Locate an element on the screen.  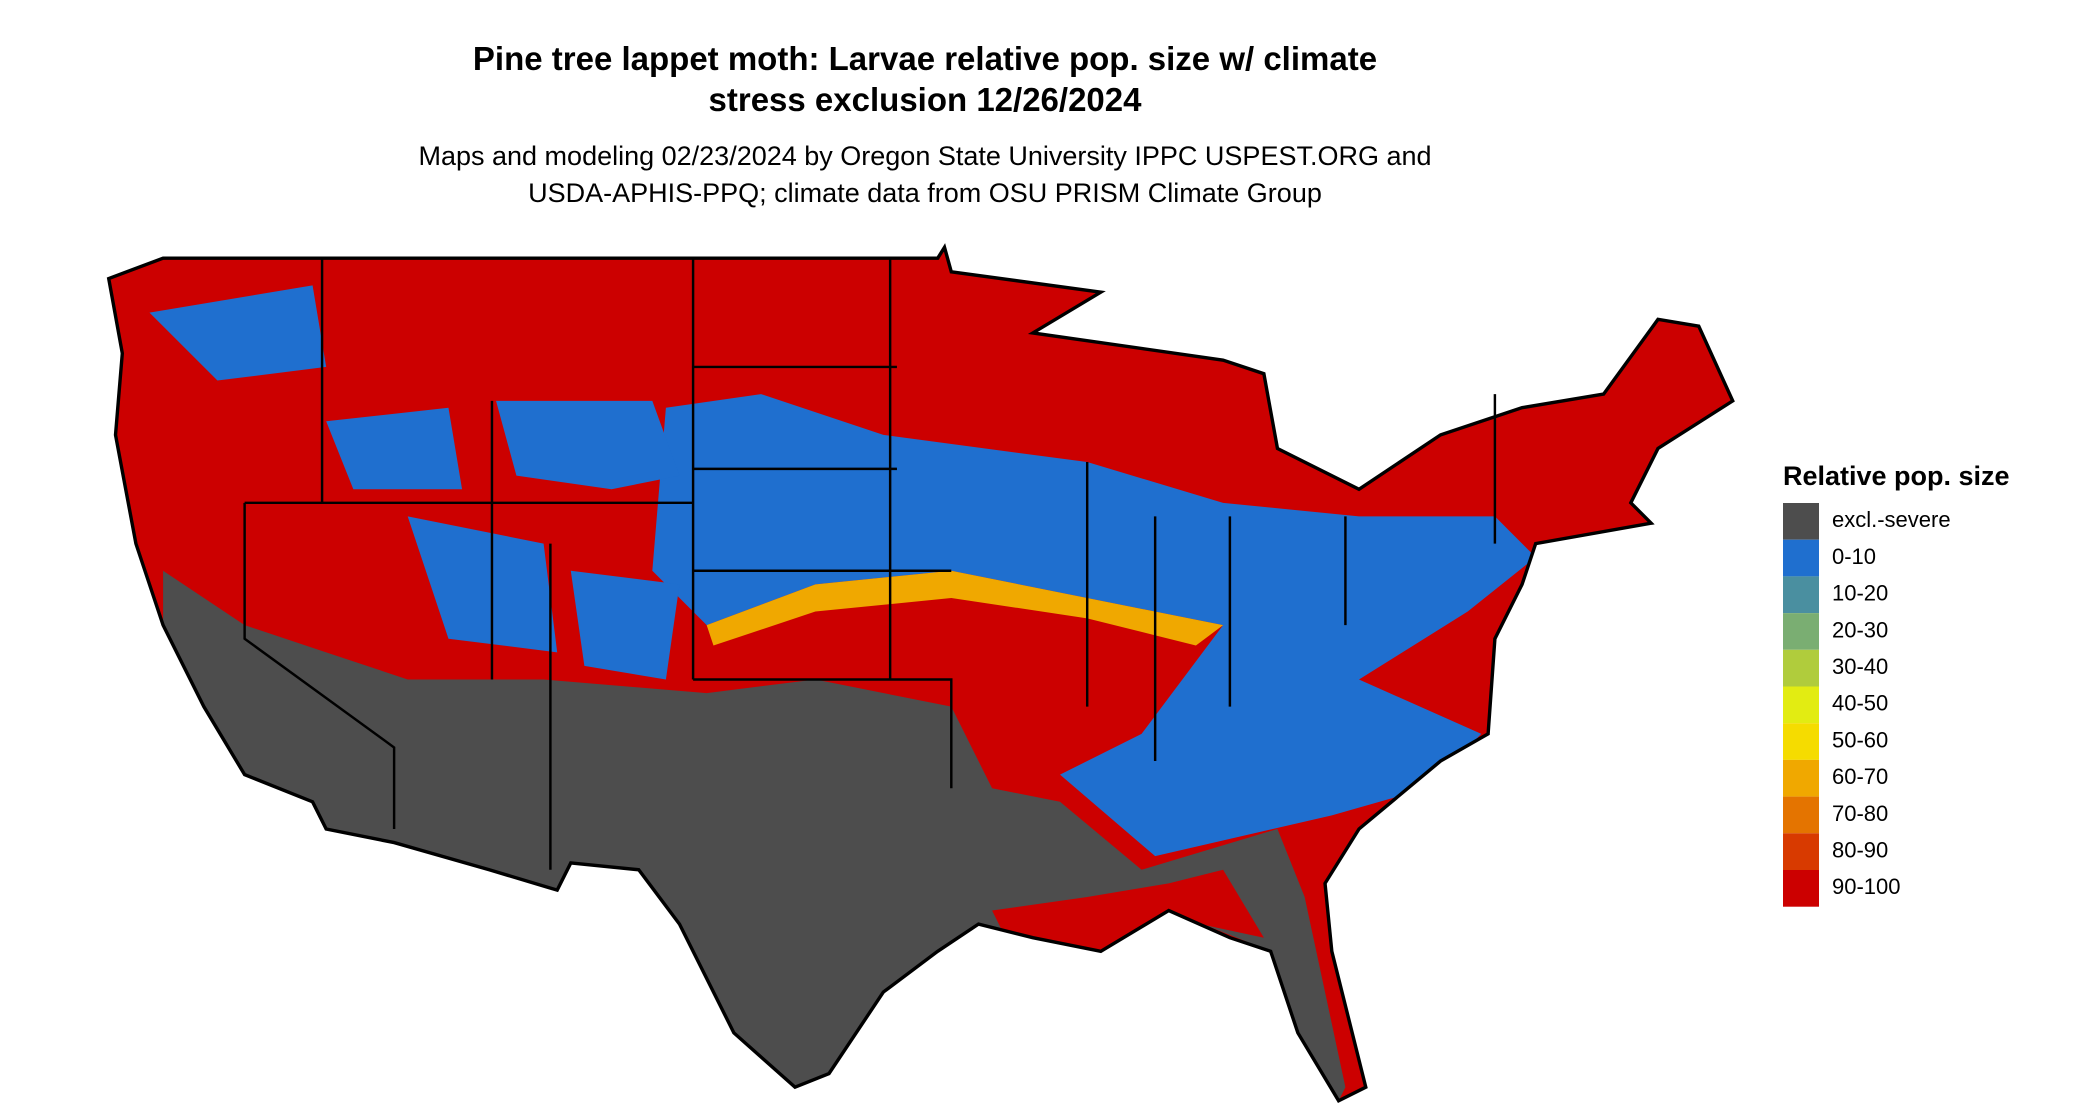
legend-label: excl.-severe is located at coordinates (1891, 519).